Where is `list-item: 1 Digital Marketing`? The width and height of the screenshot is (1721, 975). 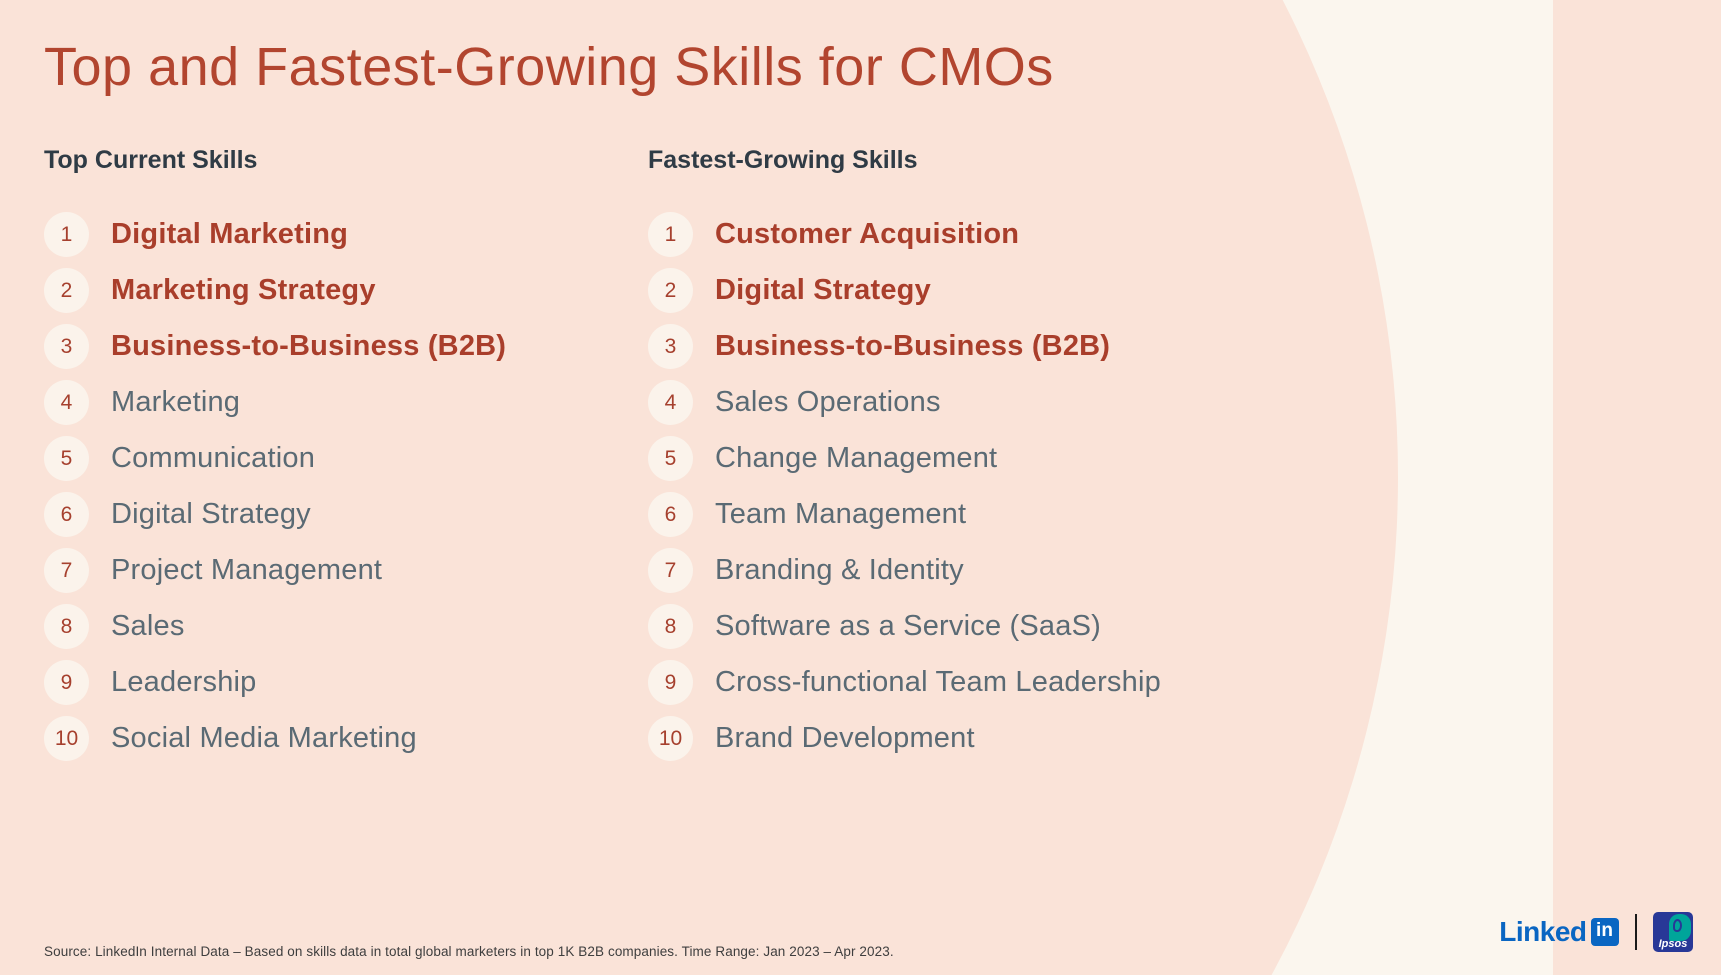 list-item: 1 Digital Marketing is located at coordinates (275, 234).